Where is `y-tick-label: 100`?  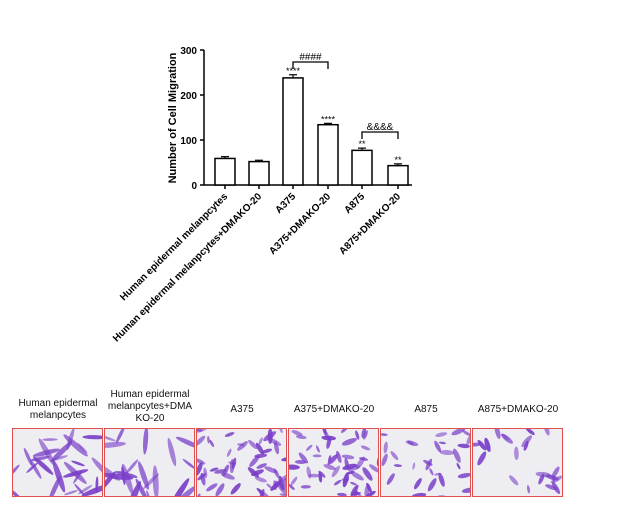
y-tick-label: 100 is located at coordinates (188, 141).